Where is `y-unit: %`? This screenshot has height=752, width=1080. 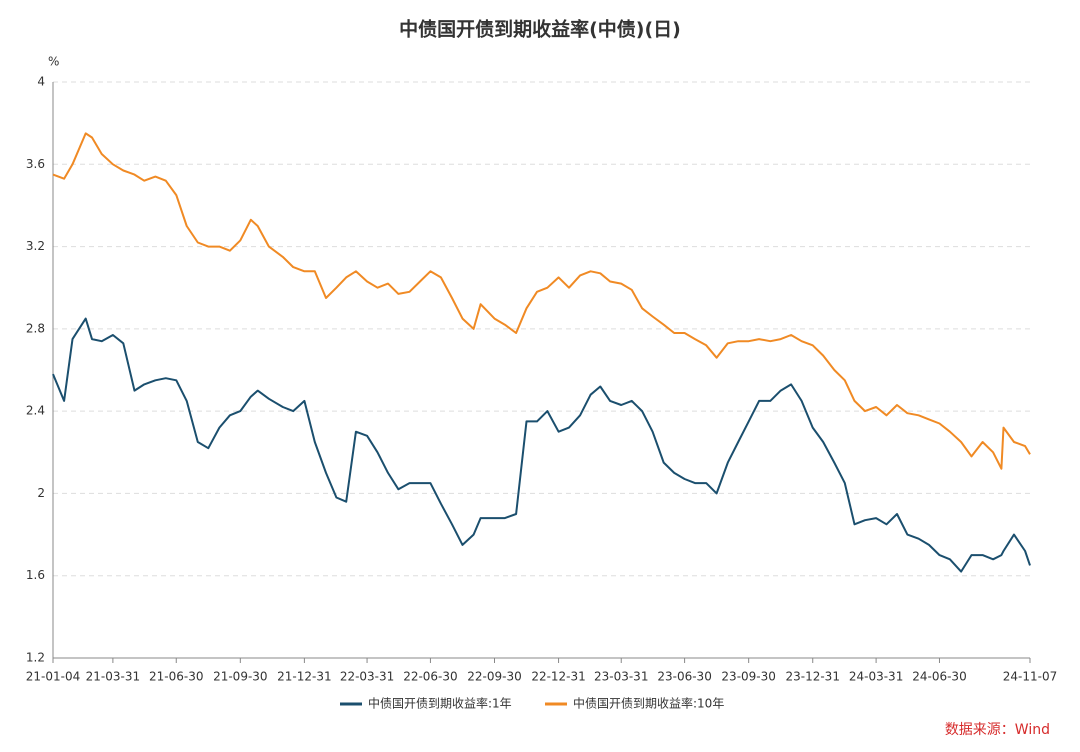
y-unit: % is located at coordinates (53, 62).